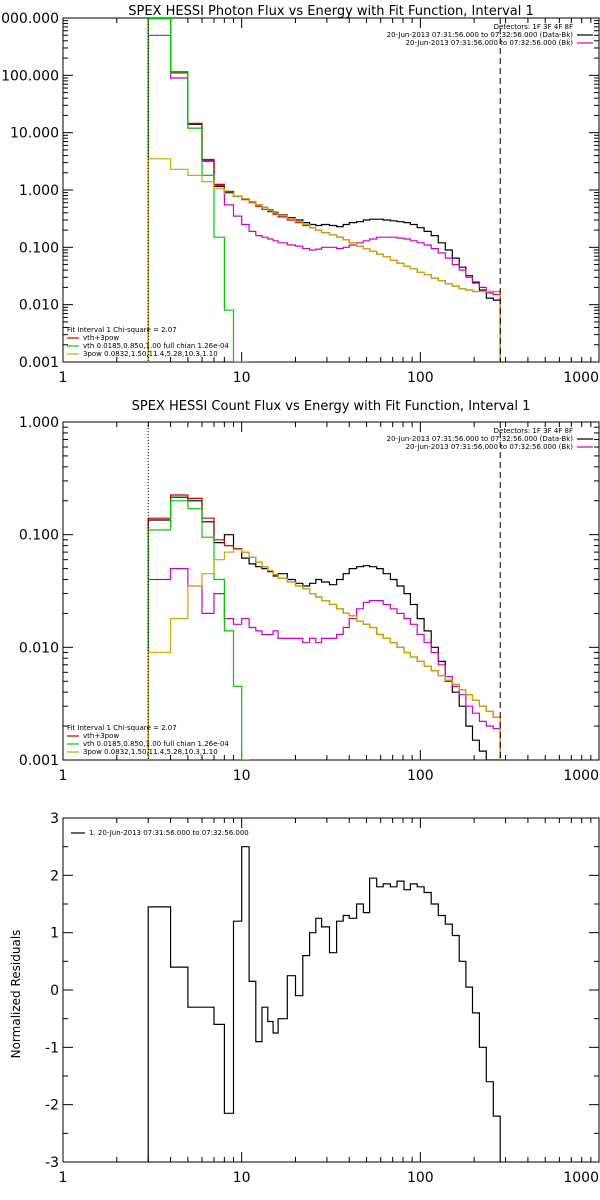  What do you see at coordinates (54, 876) in the screenshot?
I see `y-tick-label: 2` at bounding box center [54, 876].